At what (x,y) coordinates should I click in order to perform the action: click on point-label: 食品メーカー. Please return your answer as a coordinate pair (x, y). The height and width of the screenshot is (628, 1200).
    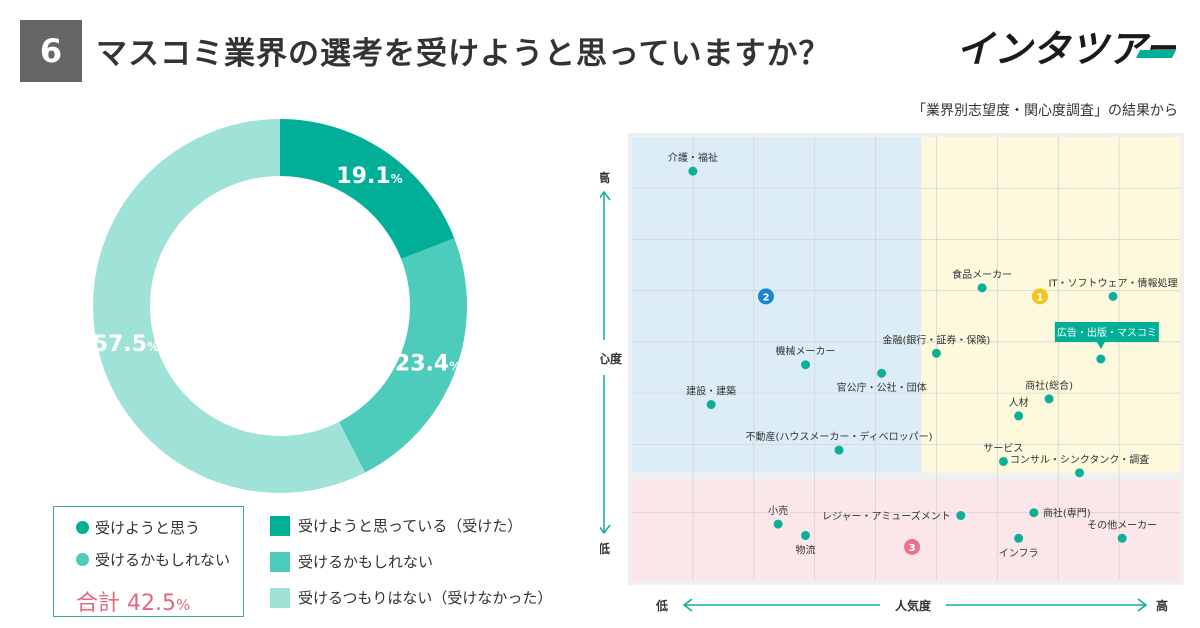
    Looking at the image, I should click on (982, 274).